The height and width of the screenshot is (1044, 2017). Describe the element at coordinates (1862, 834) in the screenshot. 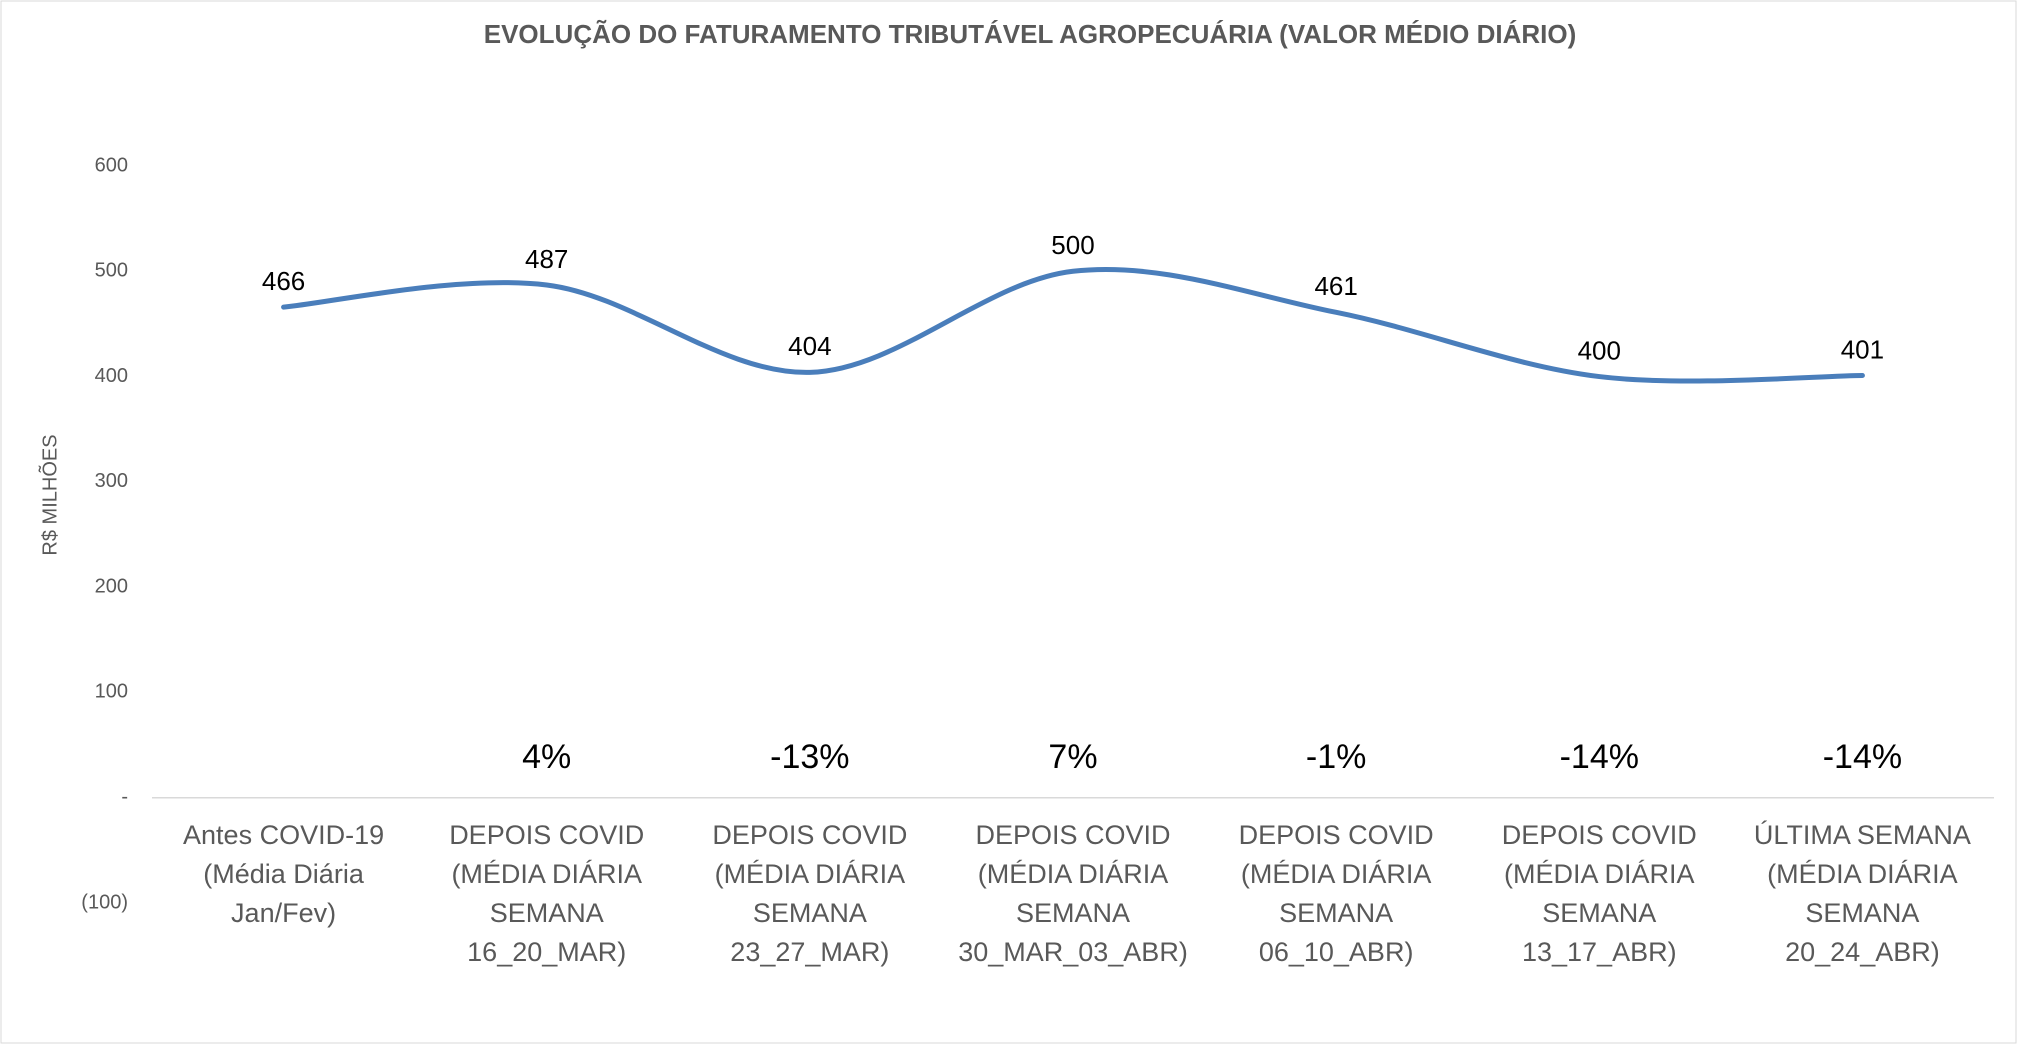

I see `x-tick-label: ÚLTIMA SEMANA` at that location.